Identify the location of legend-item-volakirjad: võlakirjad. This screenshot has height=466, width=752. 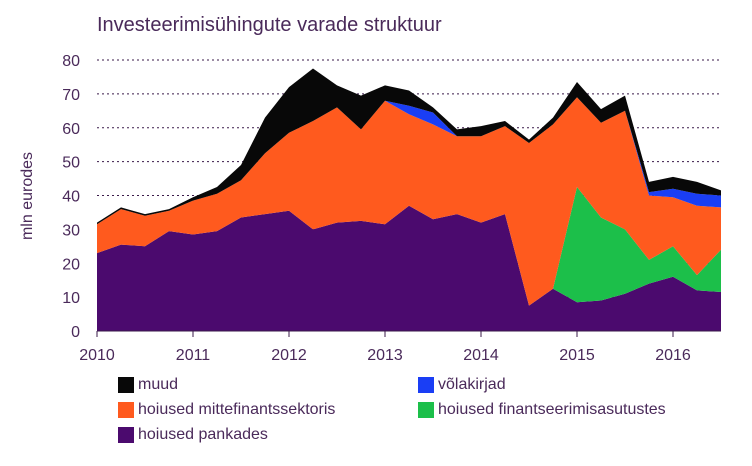
(462, 385).